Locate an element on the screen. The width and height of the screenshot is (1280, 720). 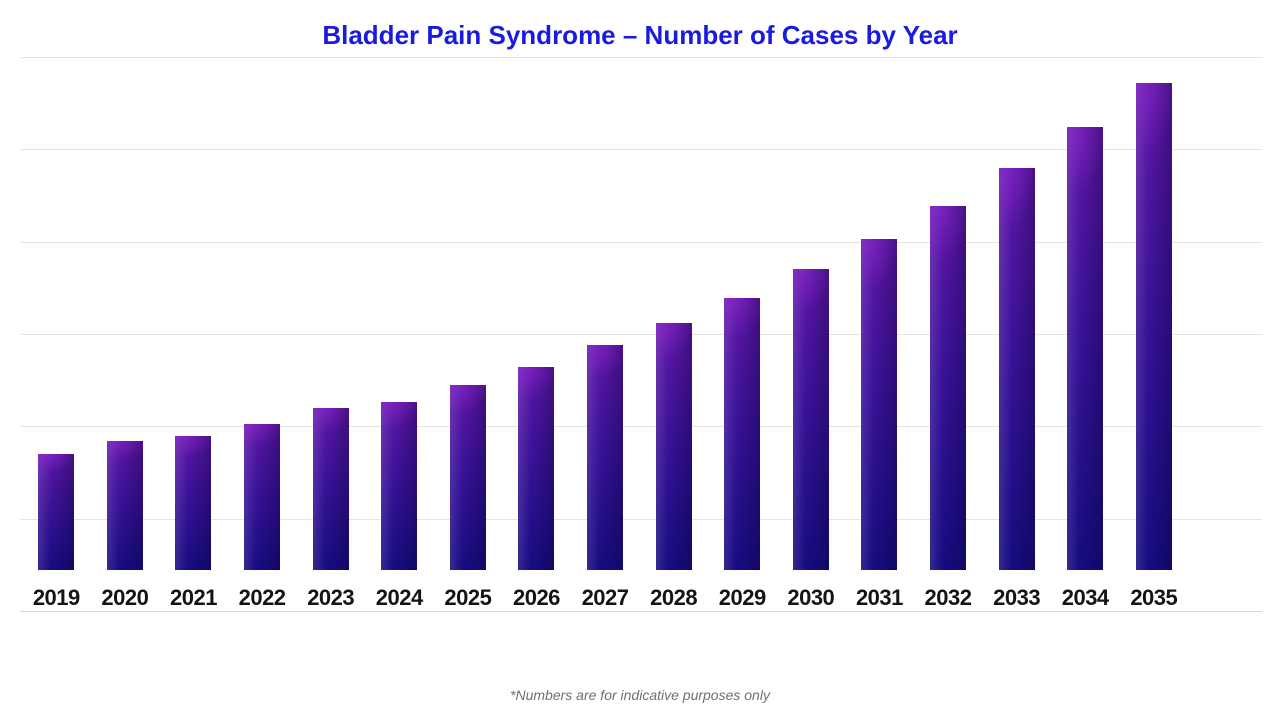
bar-column: 2031 is located at coordinates (879, 334).